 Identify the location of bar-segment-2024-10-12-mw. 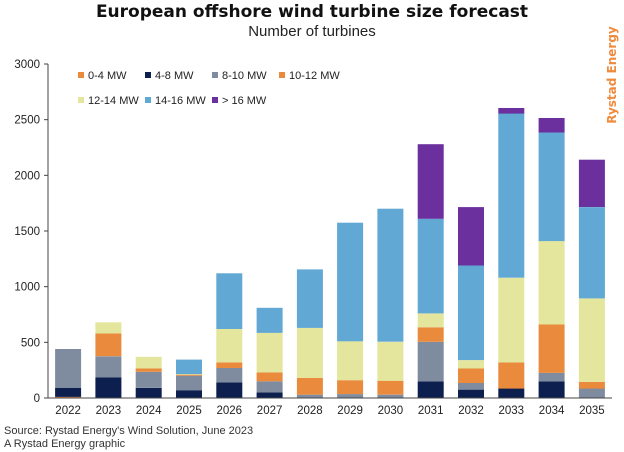
(148, 370).